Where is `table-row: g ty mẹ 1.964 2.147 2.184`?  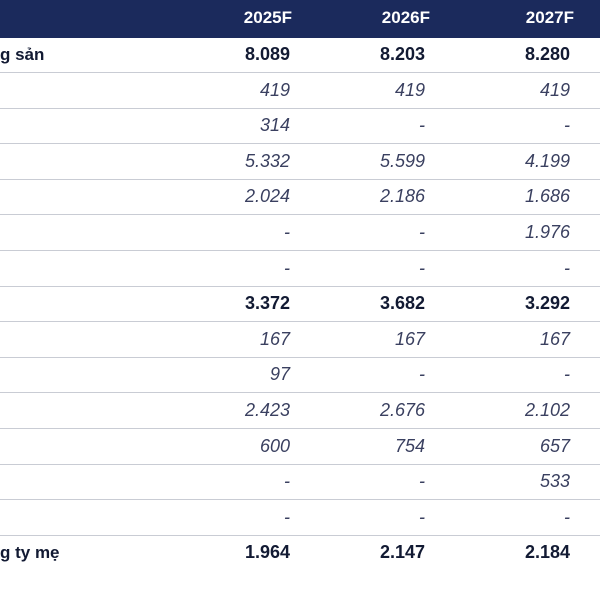 table-row: g ty mẹ 1.964 2.147 2.184 is located at coordinates (300, 552).